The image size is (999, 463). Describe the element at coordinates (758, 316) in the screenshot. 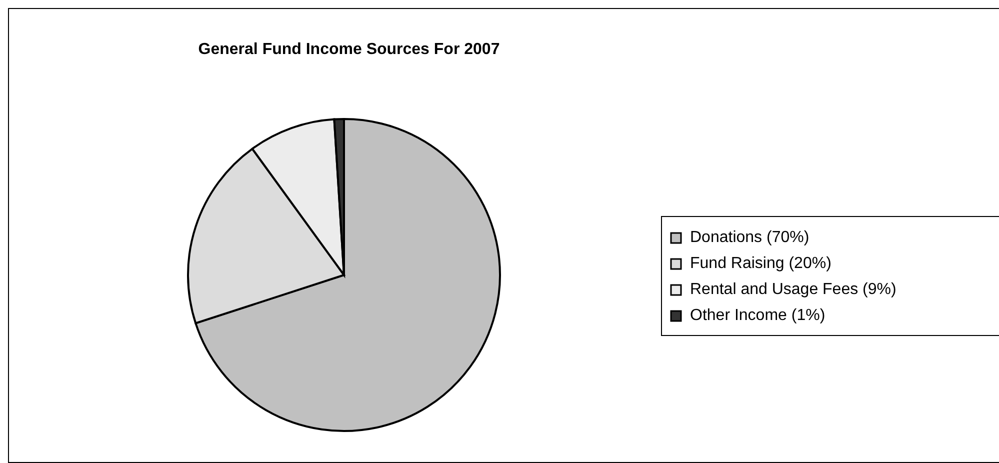

I see `legend-label: Other Income (1%)` at that location.